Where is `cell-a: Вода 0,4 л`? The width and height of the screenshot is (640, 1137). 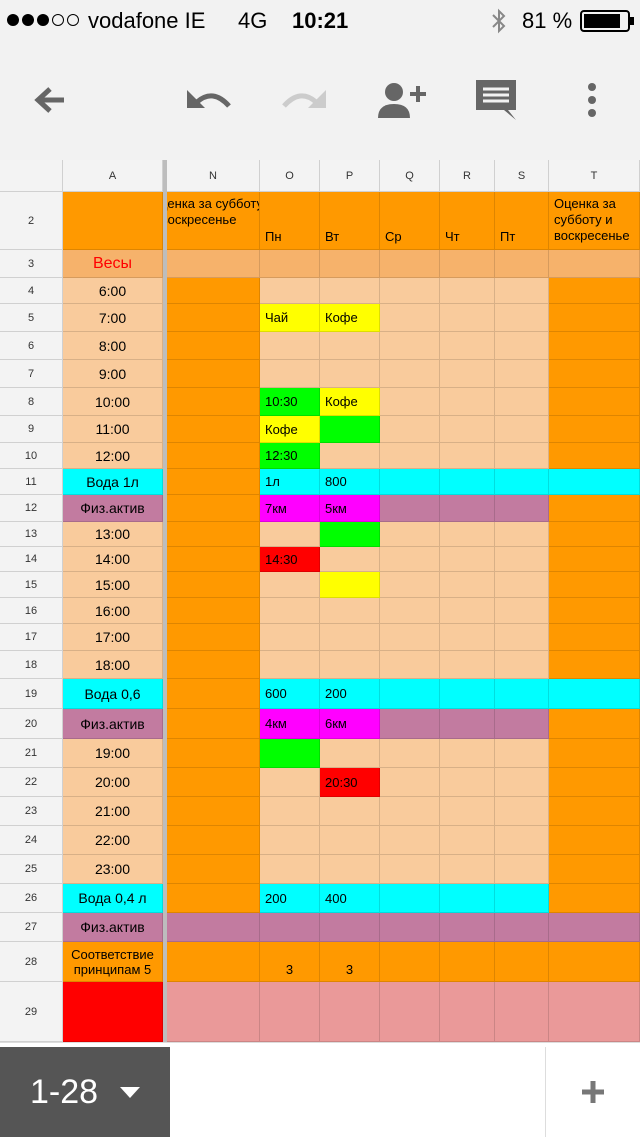
cell-a: Вода 0,4 л is located at coordinates (113, 898).